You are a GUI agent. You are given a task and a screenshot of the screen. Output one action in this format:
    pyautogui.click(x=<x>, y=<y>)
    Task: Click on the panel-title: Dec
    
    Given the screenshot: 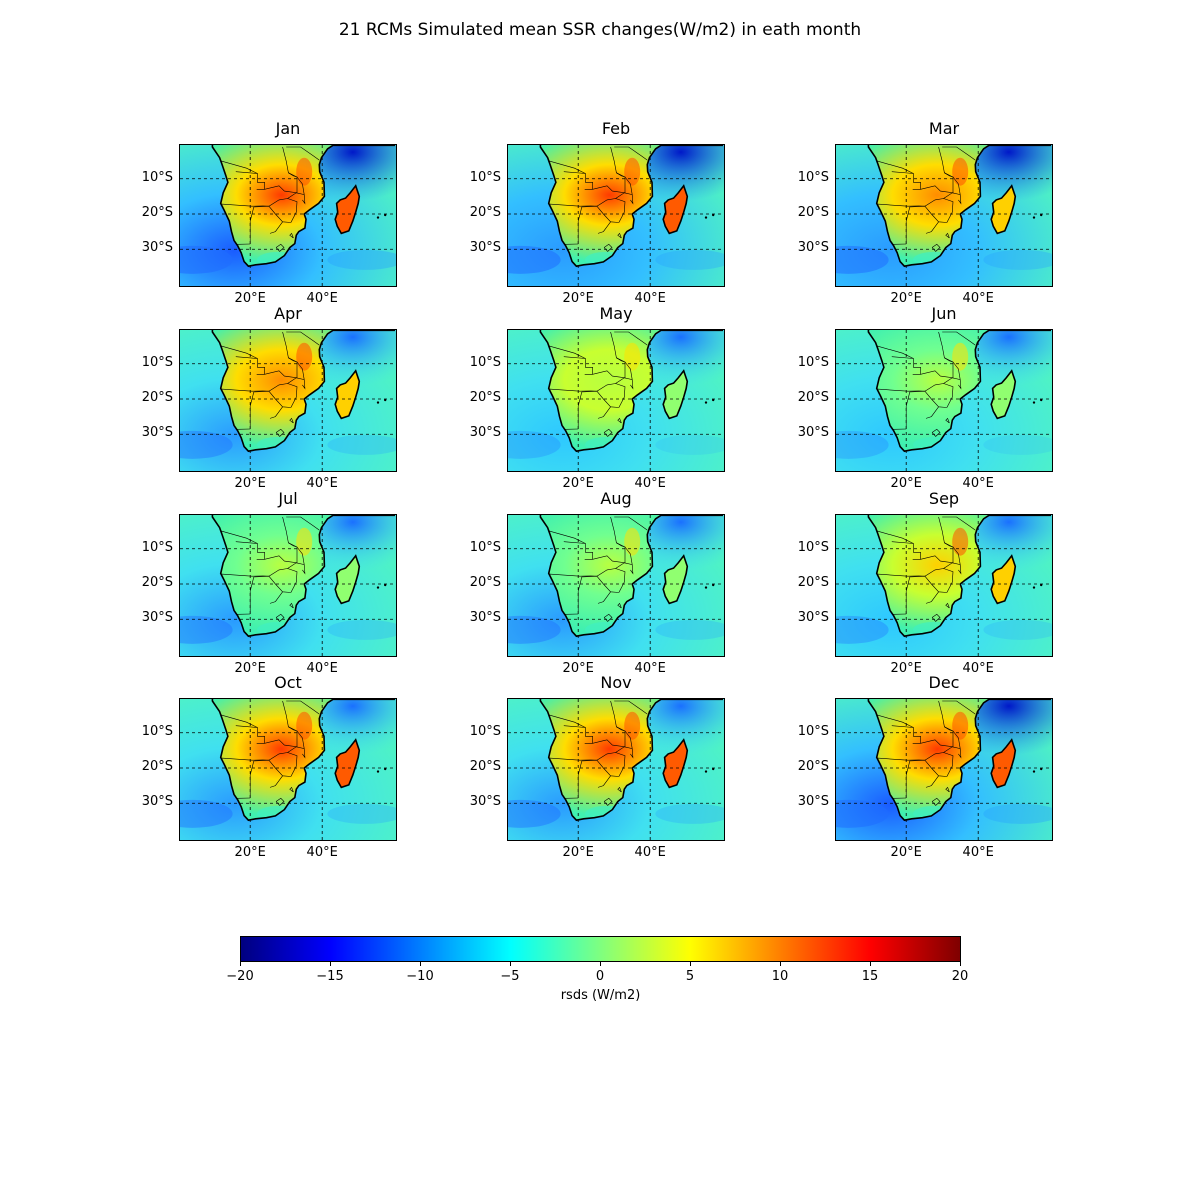 What is the action you would take?
    pyautogui.click(x=944, y=682)
    